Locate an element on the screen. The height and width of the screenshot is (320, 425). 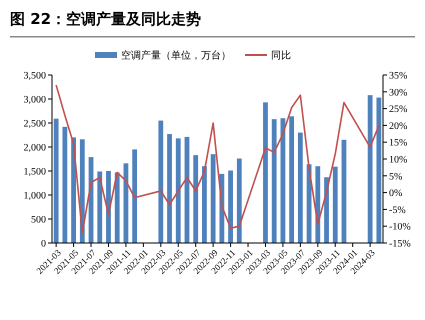
y2-tick-label: 35% is located at coordinates (398, 76).